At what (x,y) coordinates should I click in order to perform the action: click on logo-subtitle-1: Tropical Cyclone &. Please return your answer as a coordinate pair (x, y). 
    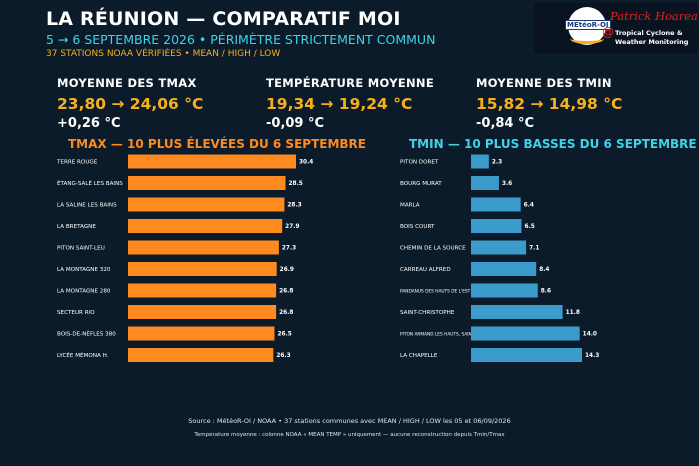
    Looking at the image, I should click on (649, 33).